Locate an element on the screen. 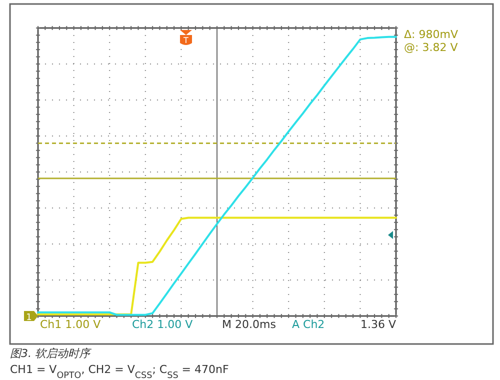  text: Δ: 980mV is located at coordinates (431, 34).